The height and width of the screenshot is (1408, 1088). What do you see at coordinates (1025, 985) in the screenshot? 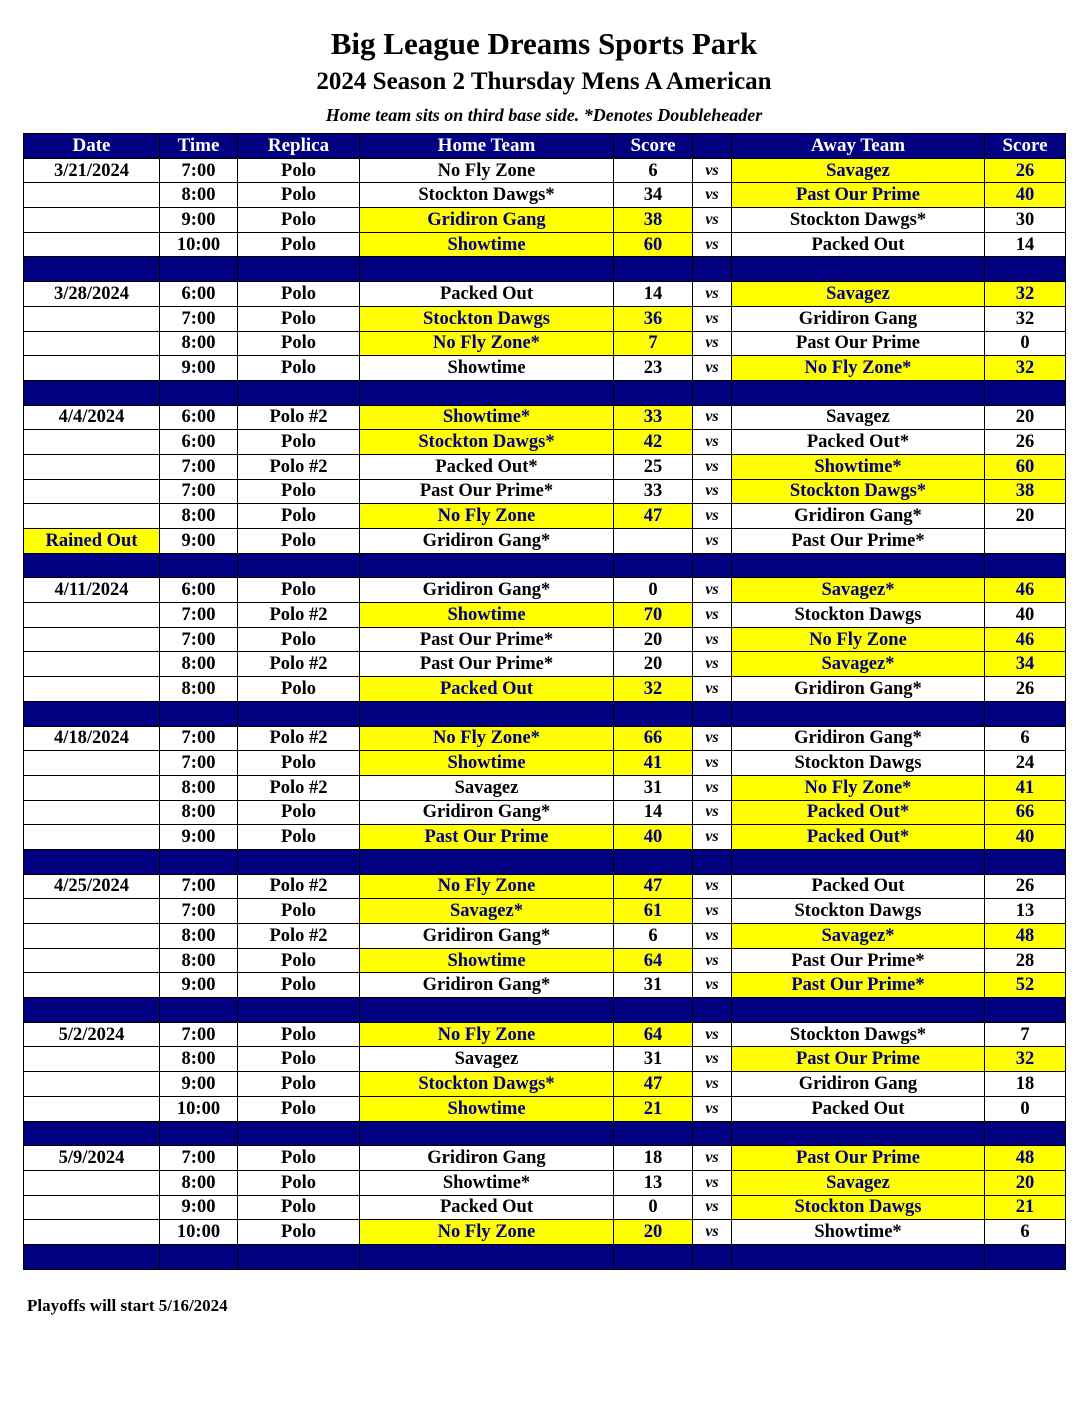
I see `away-score-cell: 52` at bounding box center [1025, 985].